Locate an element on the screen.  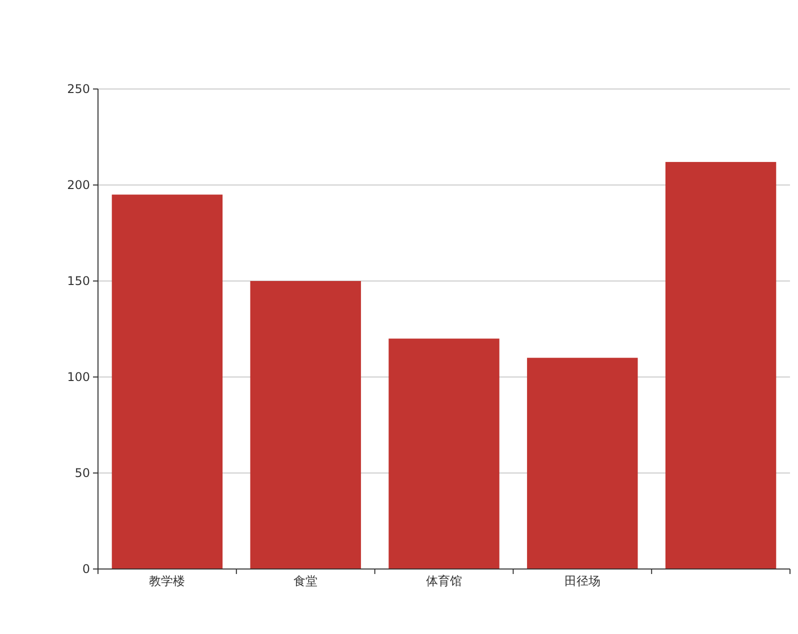
ytick: 150 is located at coordinates (78, 281).